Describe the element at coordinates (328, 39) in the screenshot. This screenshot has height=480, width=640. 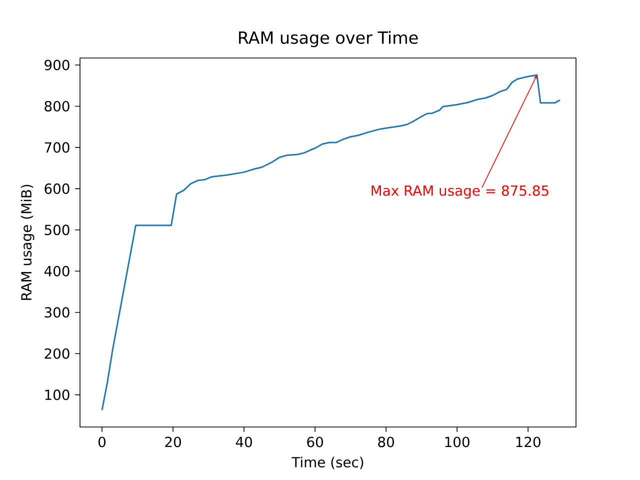
I see `chart-title: RAM usage over Time` at that location.